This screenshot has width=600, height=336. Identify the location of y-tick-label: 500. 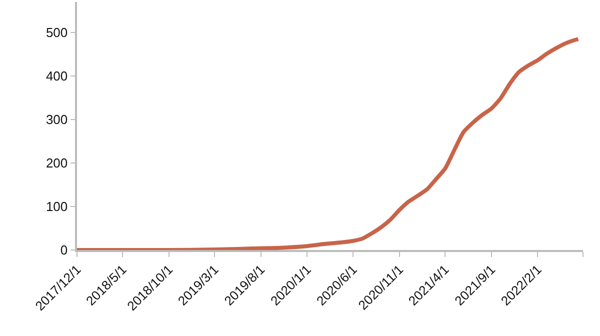
(57, 32).